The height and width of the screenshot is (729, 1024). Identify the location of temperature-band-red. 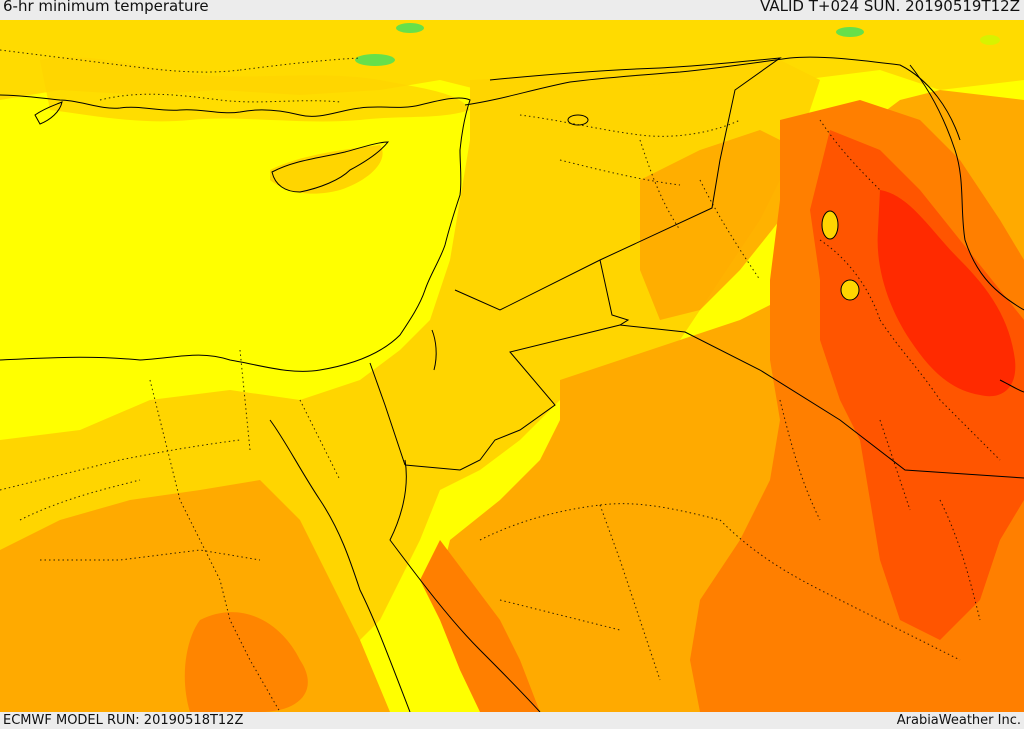
(946, 293).